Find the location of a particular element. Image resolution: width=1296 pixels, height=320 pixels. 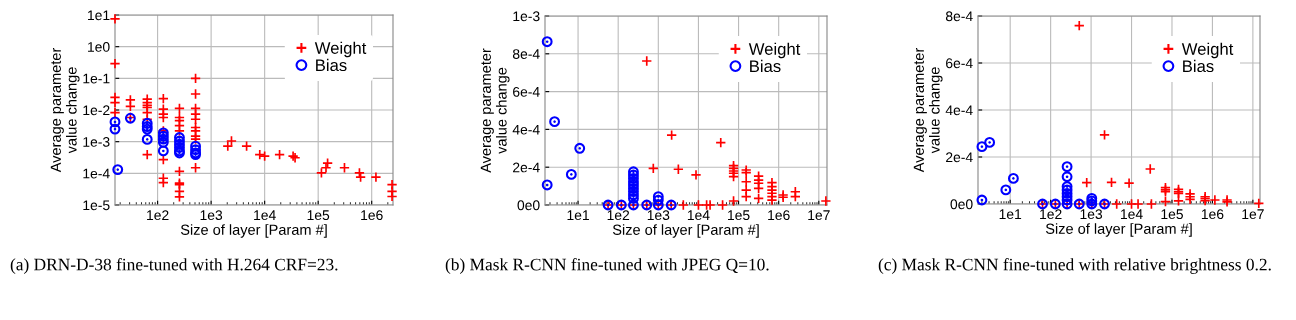

y-tick-label: 1e-1 is located at coordinates (96, 78).